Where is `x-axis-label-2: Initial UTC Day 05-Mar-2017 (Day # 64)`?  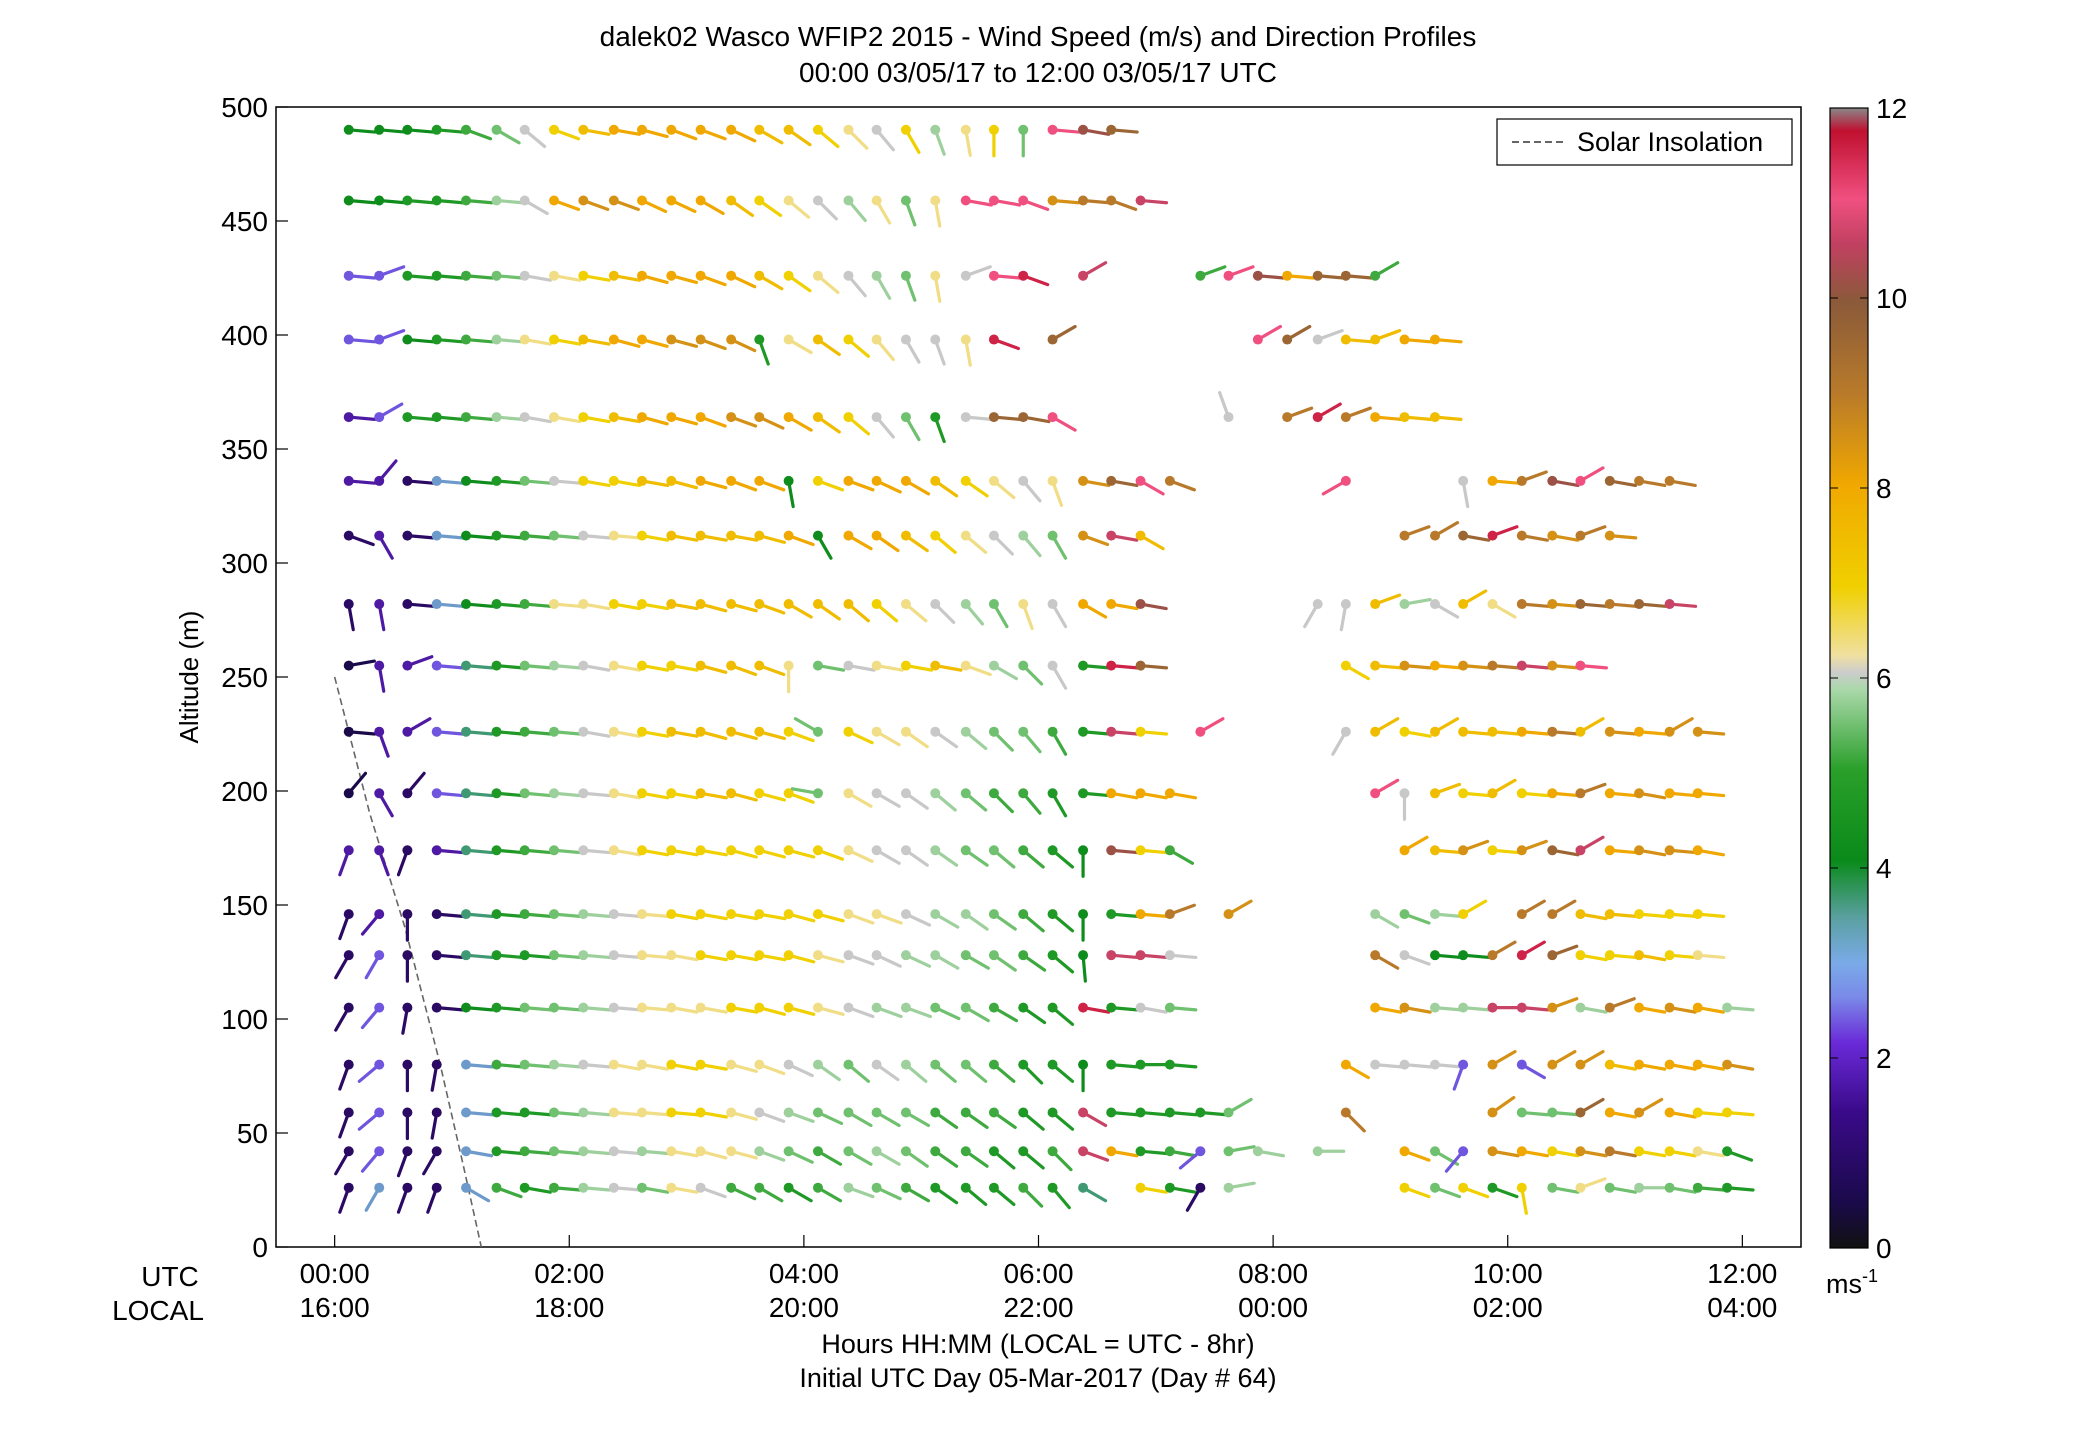 x-axis-label-2: Initial UTC Day 05-Mar-2017 (Day # 64) is located at coordinates (1037, 1378).